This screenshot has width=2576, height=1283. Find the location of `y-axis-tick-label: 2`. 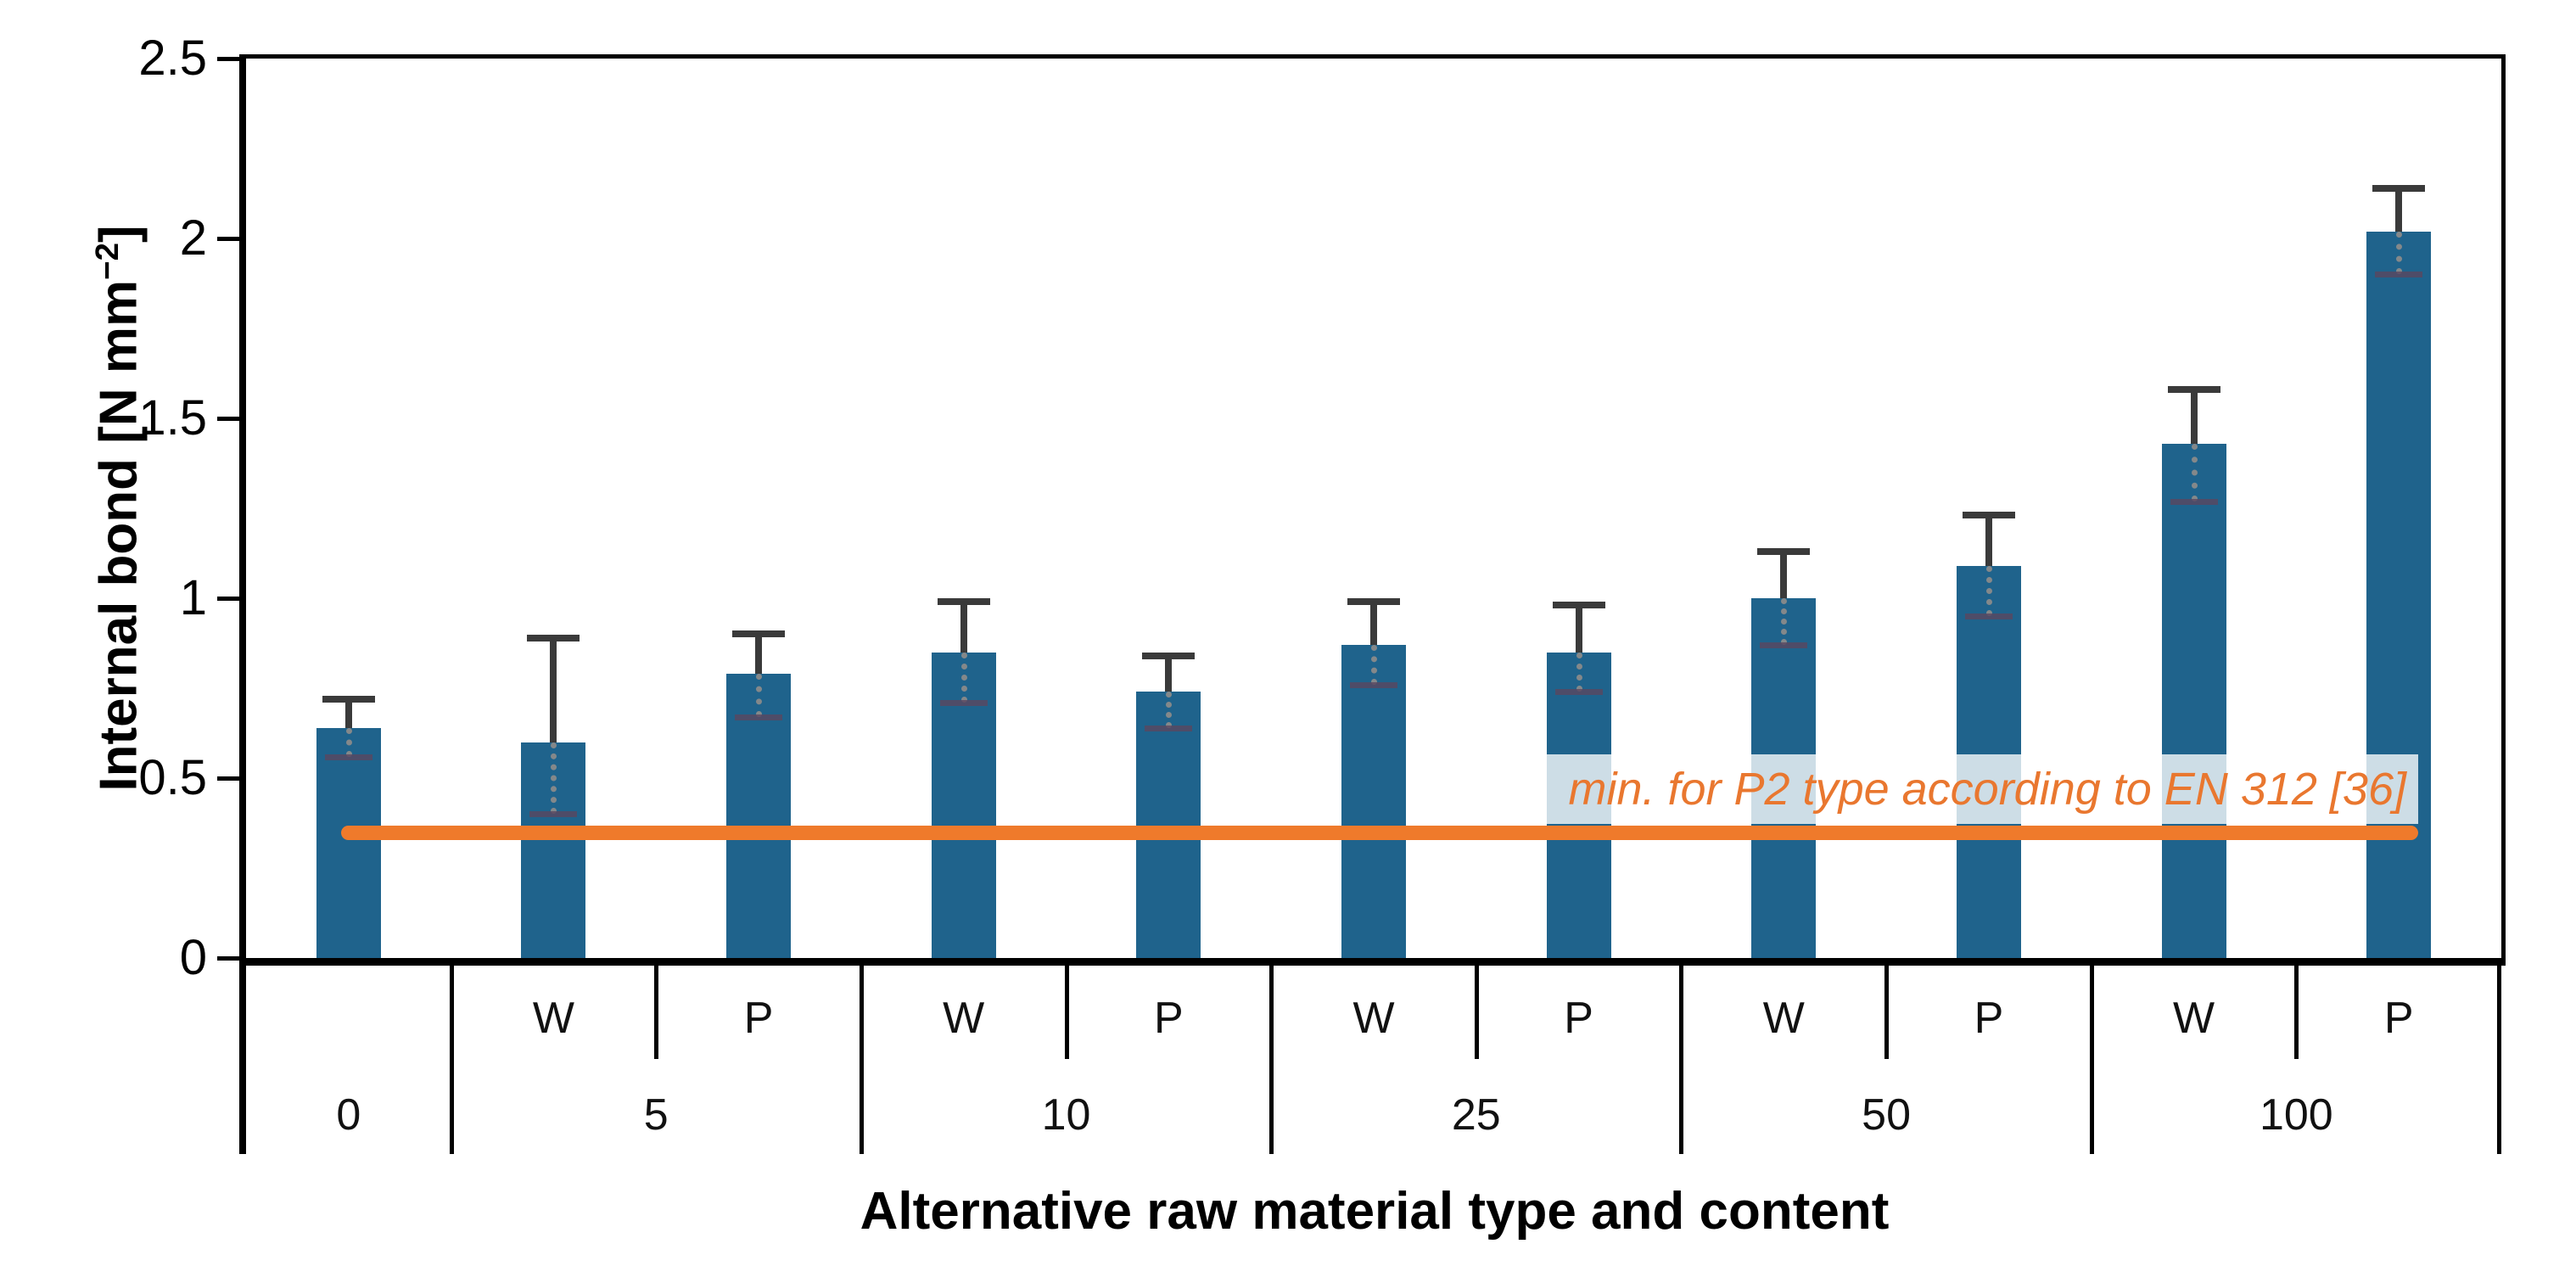

y-axis-tick-label: 2 is located at coordinates (193, 238).